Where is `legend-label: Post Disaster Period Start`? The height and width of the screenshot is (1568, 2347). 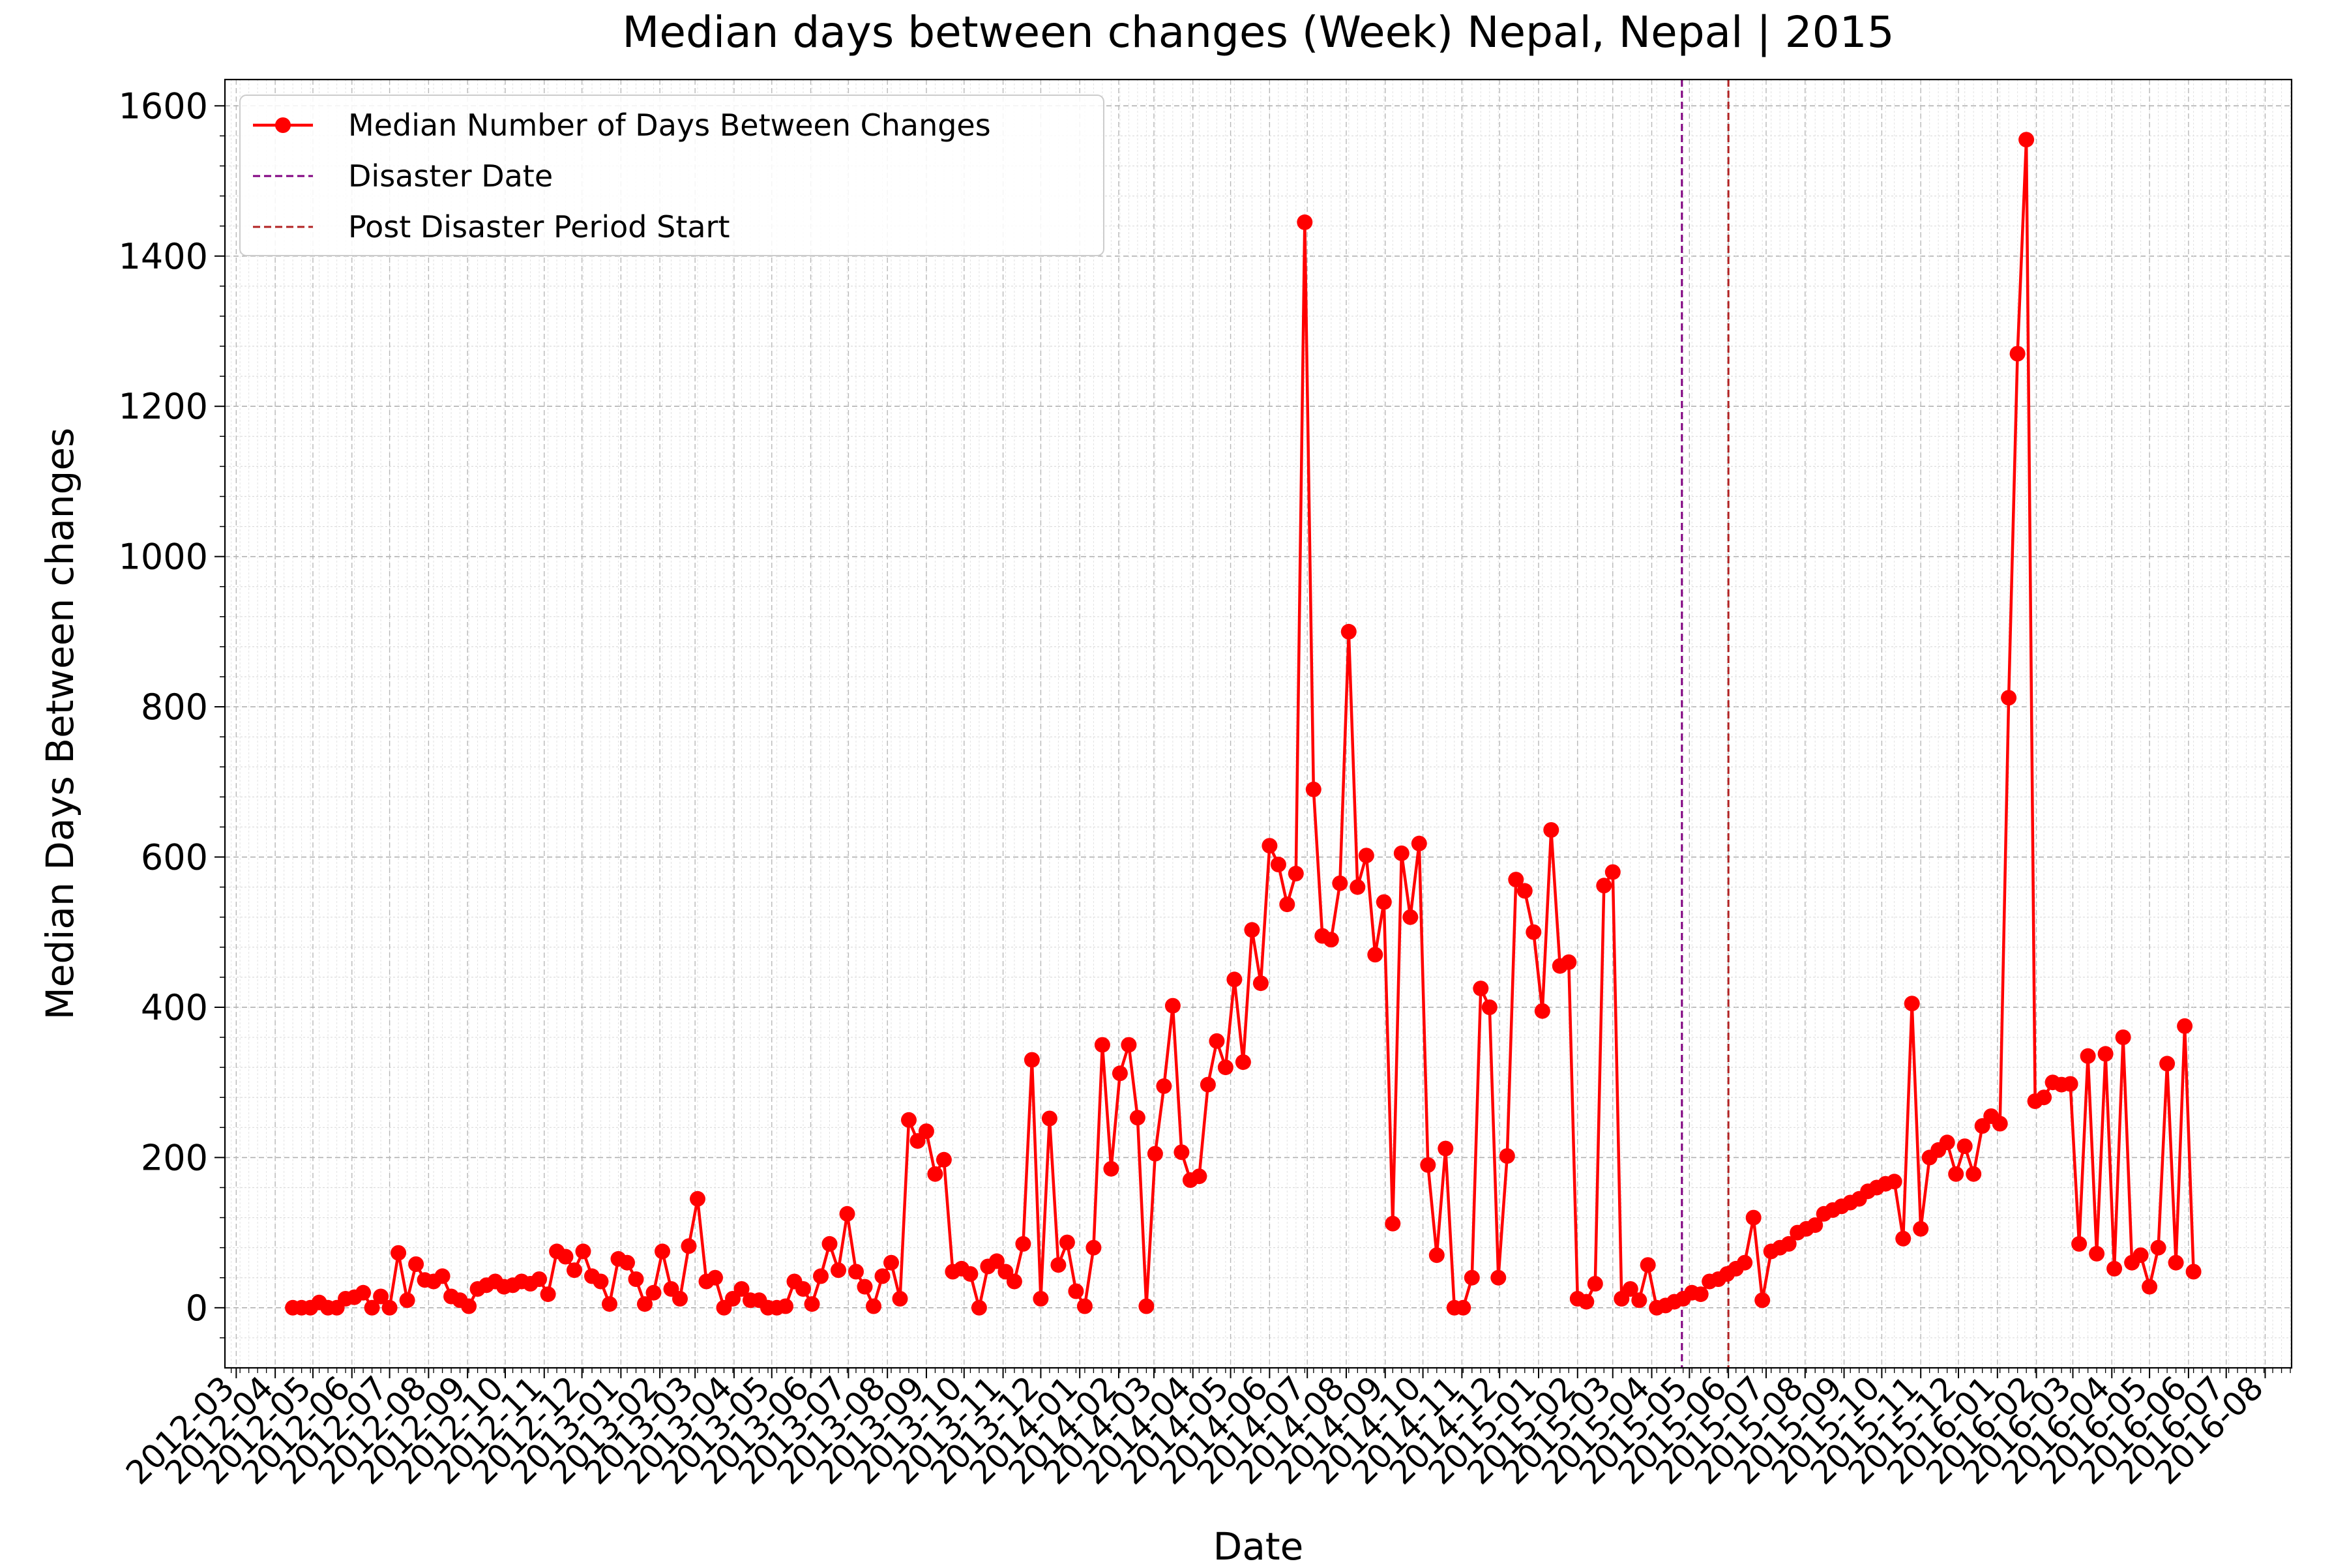
legend-label: Post Disaster Period Start is located at coordinates (539, 226).